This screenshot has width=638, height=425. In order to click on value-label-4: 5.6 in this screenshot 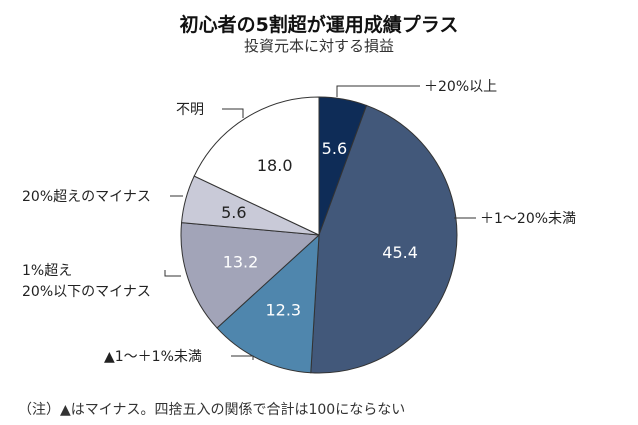, I will do `click(233, 212)`.